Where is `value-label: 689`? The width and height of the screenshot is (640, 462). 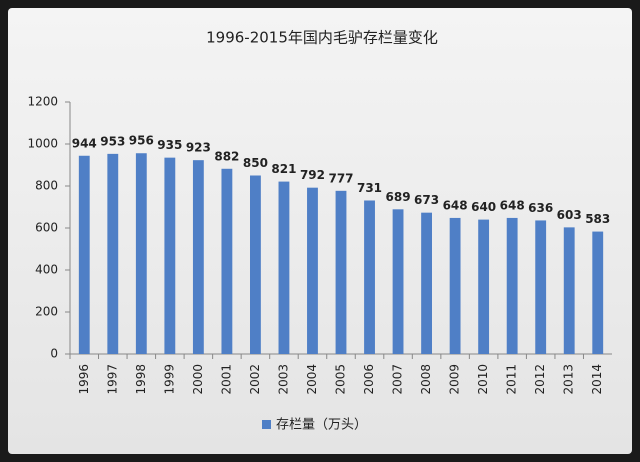
value-label: 689 is located at coordinates (398, 197).